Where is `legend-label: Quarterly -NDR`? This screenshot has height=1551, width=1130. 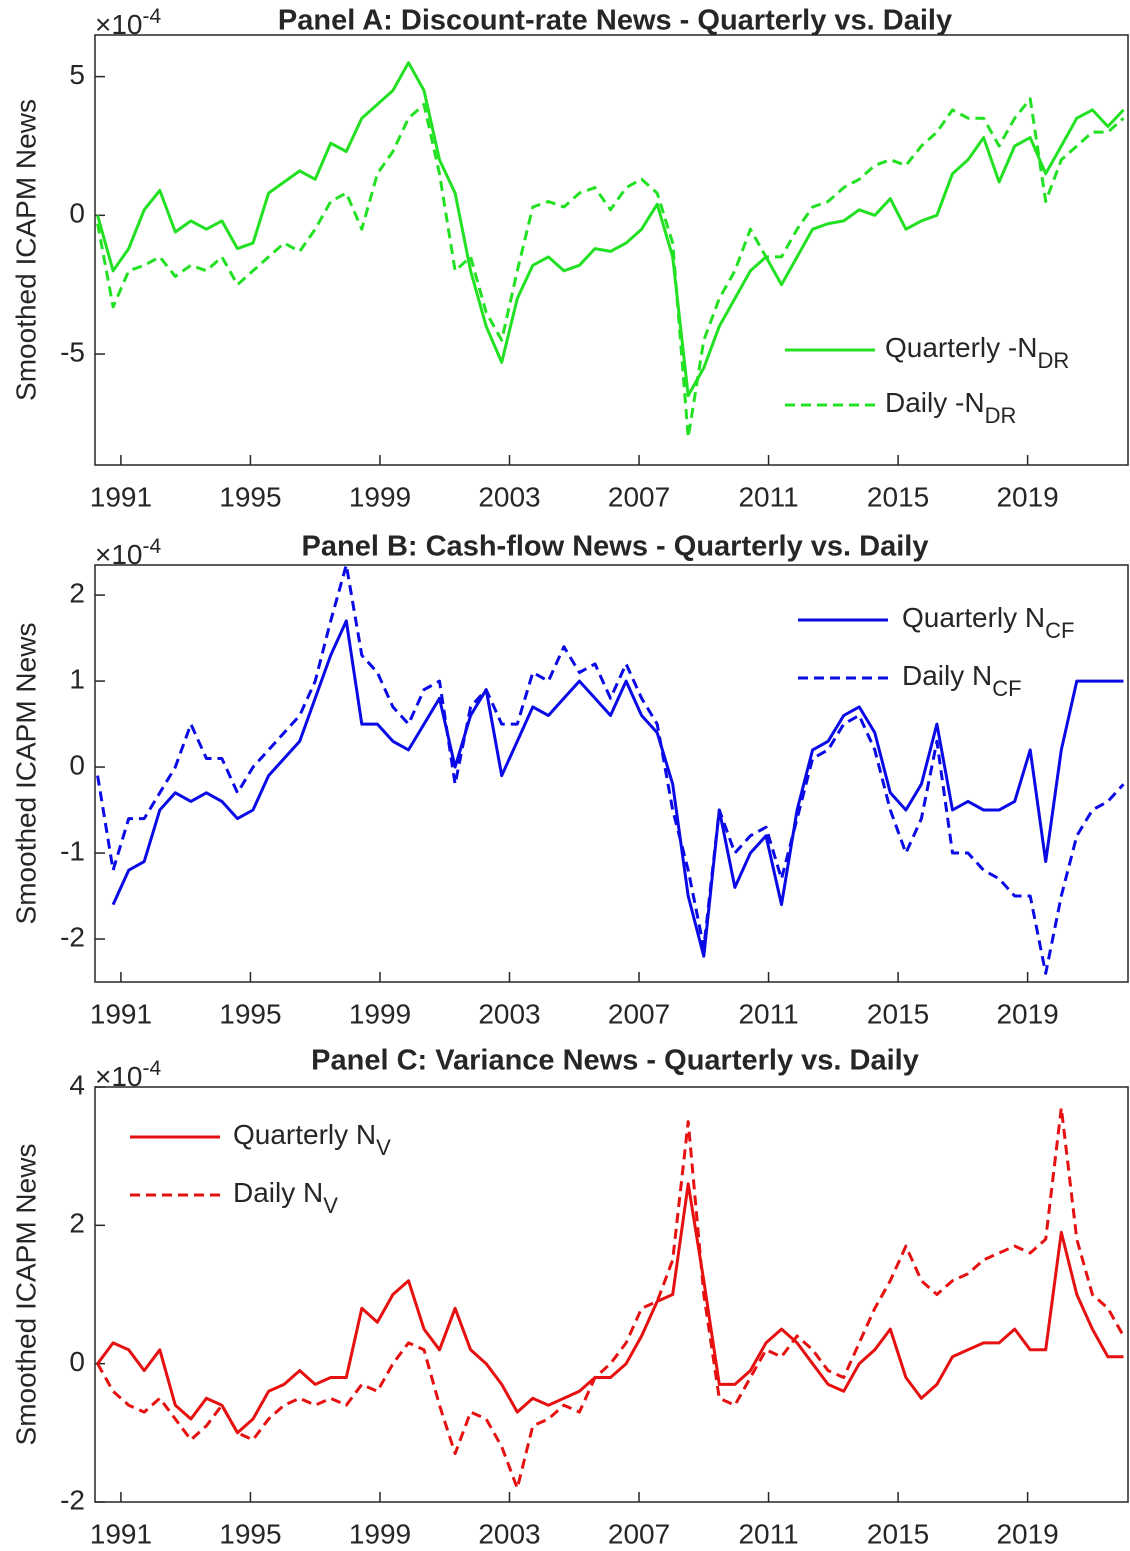 legend-label: Quarterly -NDR is located at coordinates (977, 352).